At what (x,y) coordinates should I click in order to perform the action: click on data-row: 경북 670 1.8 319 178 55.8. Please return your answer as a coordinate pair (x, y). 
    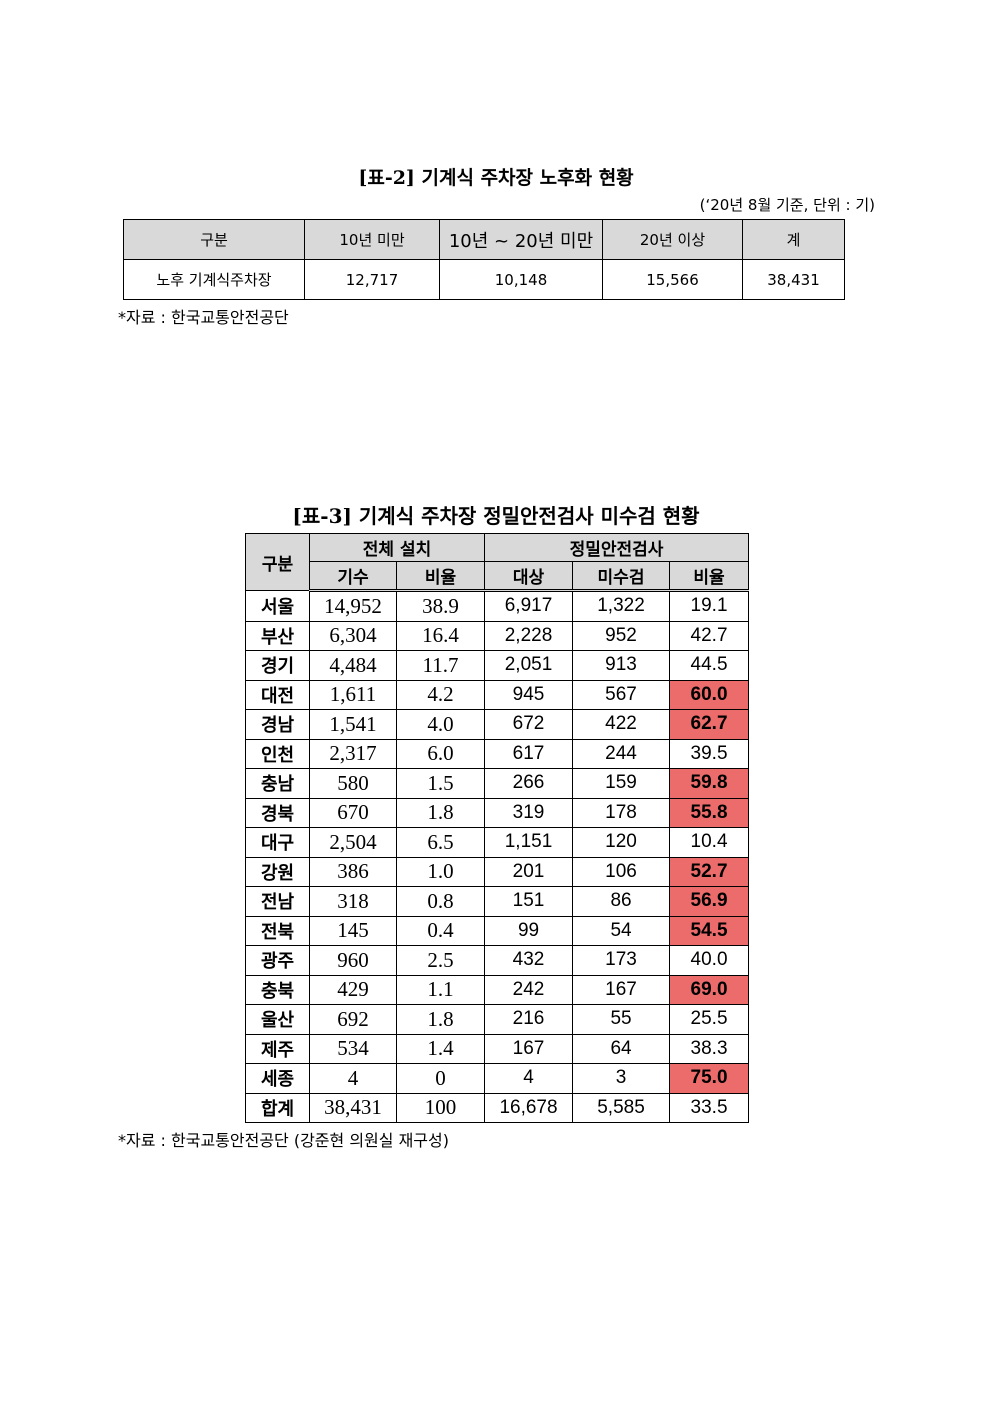
    Looking at the image, I should click on (497, 812).